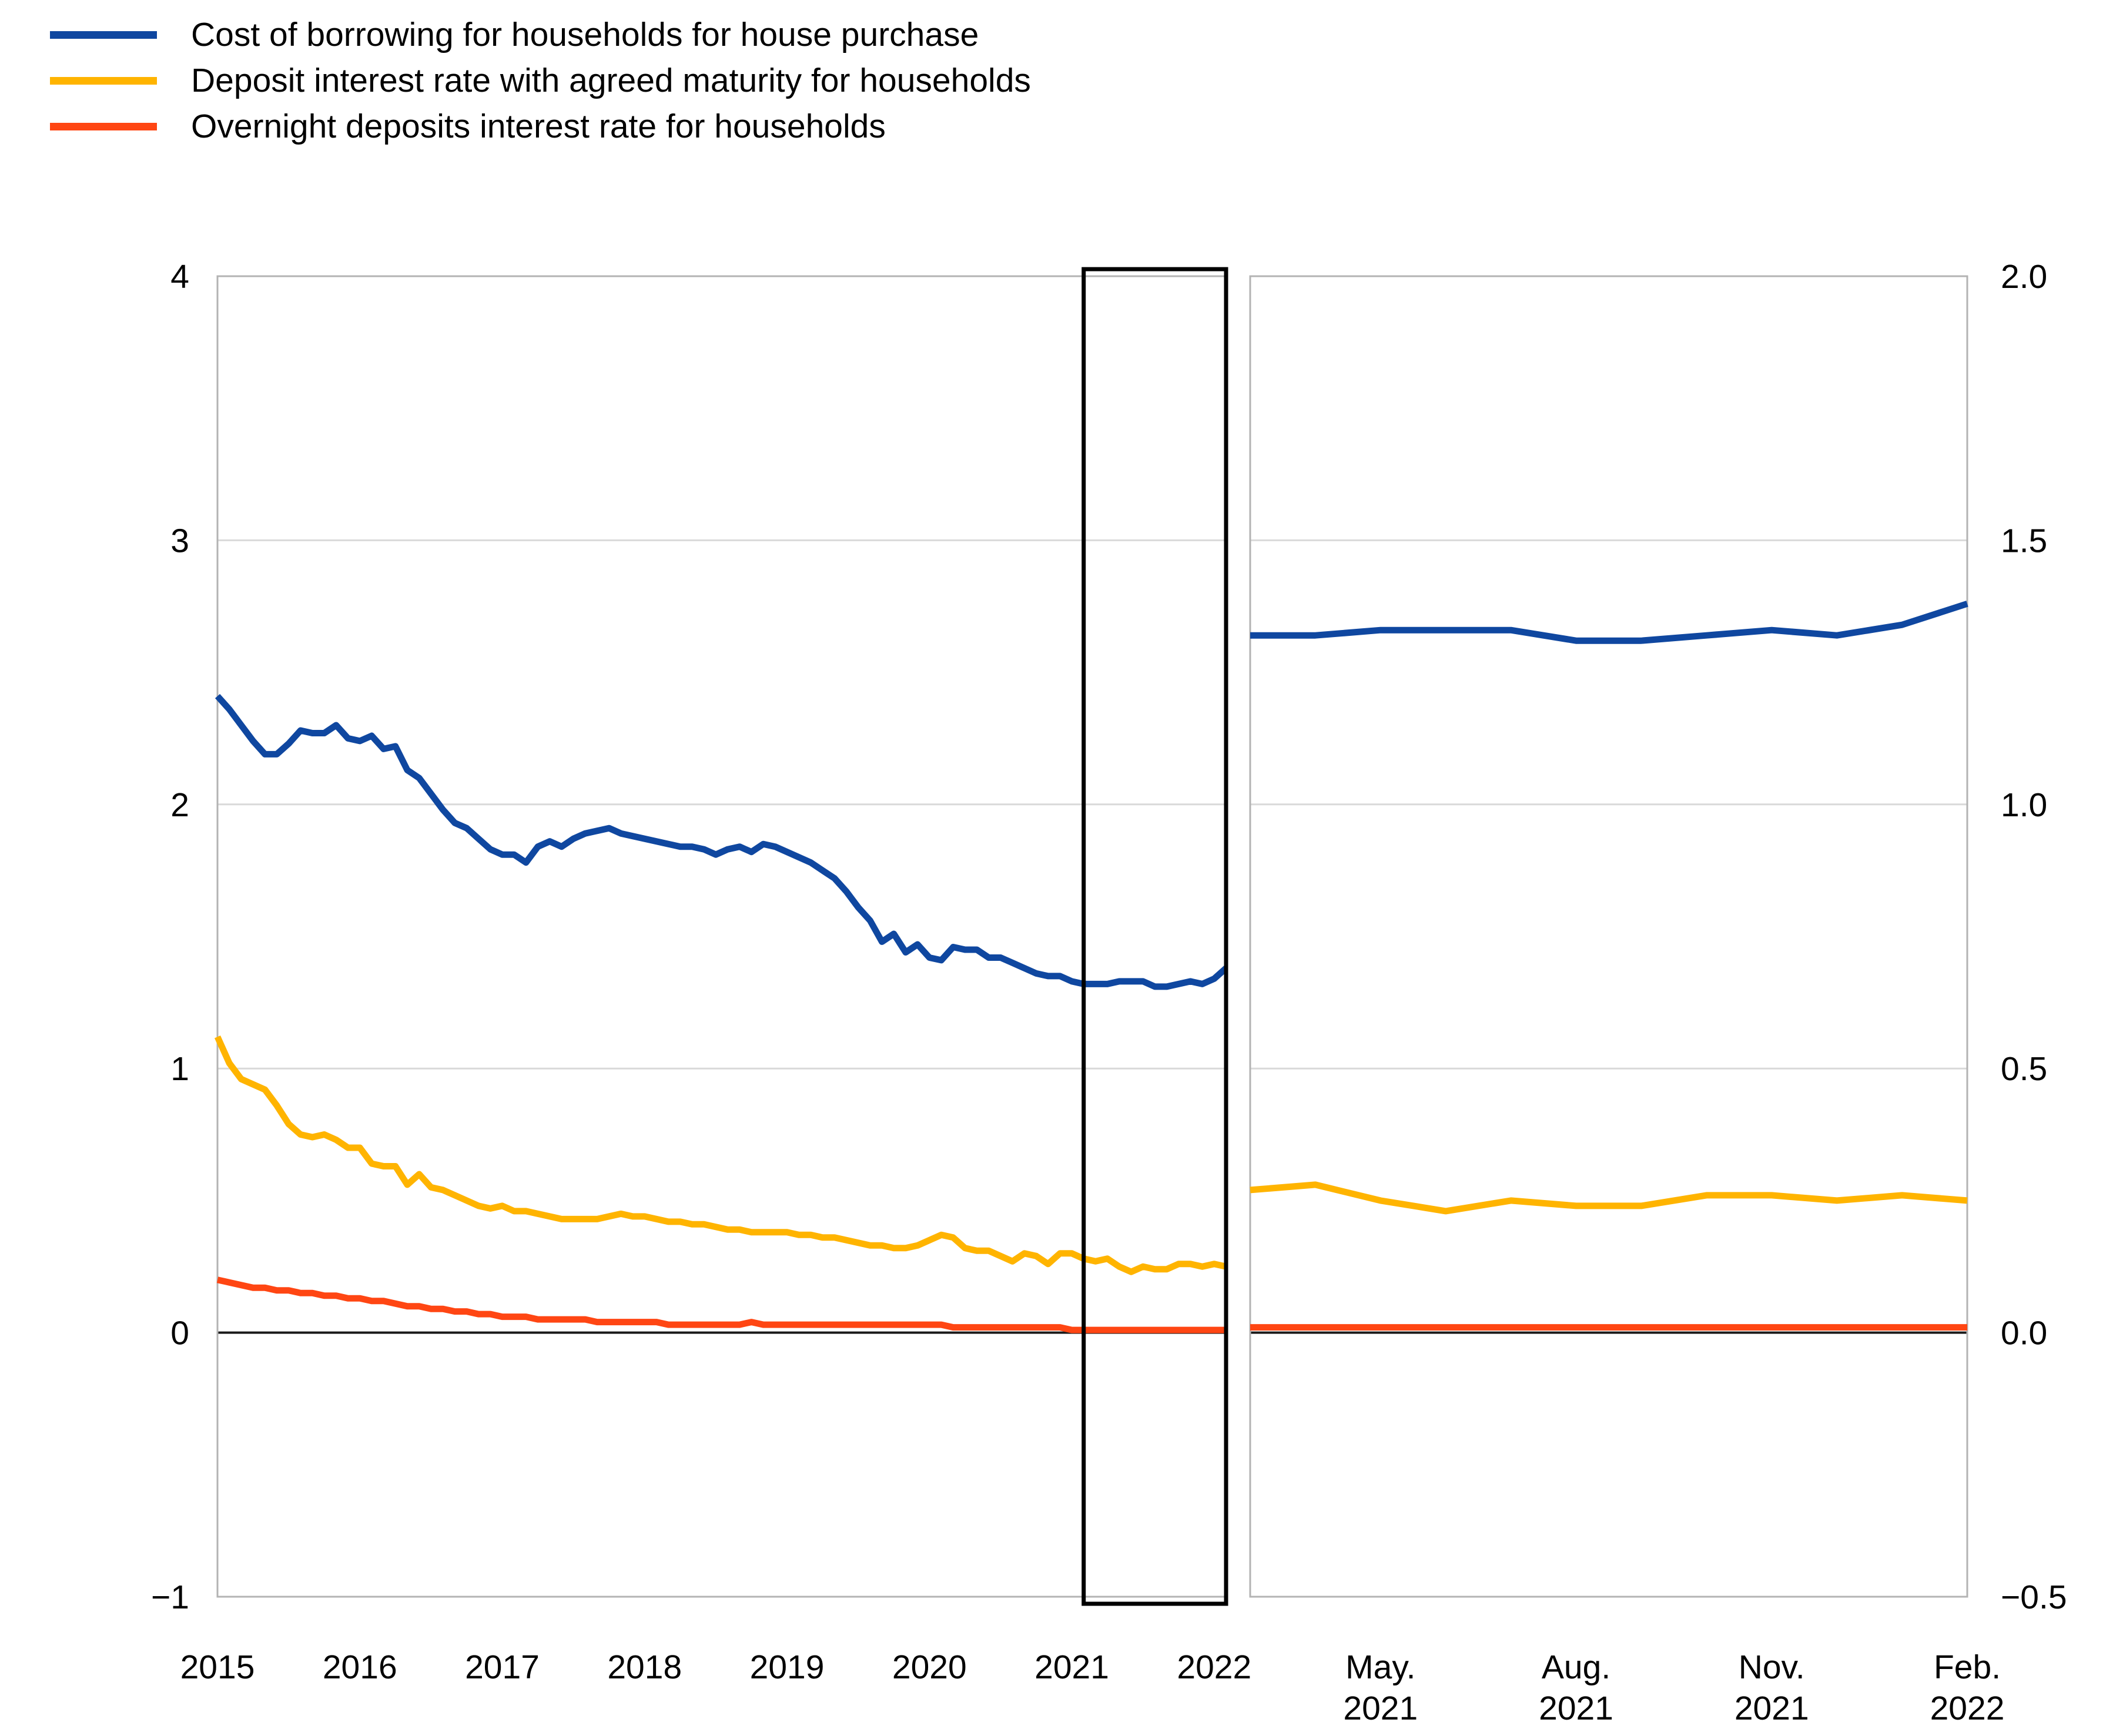  Describe the element at coordinates (1380, 1667) in the screenshot. I see `x-tick-label-line1: May.` at that location.